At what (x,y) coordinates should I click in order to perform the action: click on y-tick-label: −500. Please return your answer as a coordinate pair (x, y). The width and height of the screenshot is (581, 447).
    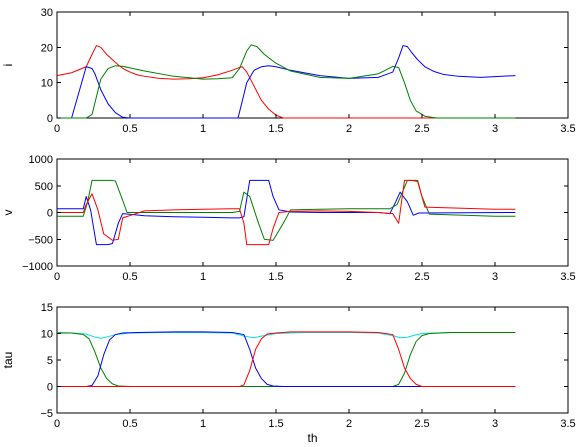
    Looking at the image, I should click on (40, 240).